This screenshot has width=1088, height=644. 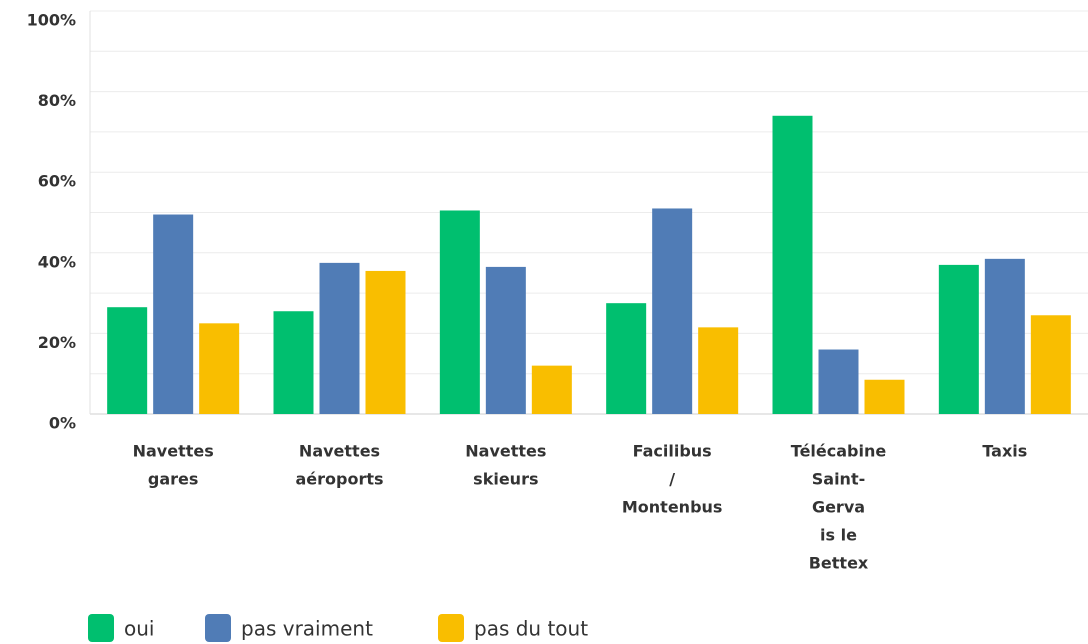 I want to click on y-tick-label: 80%, so click(x=57, y=100).